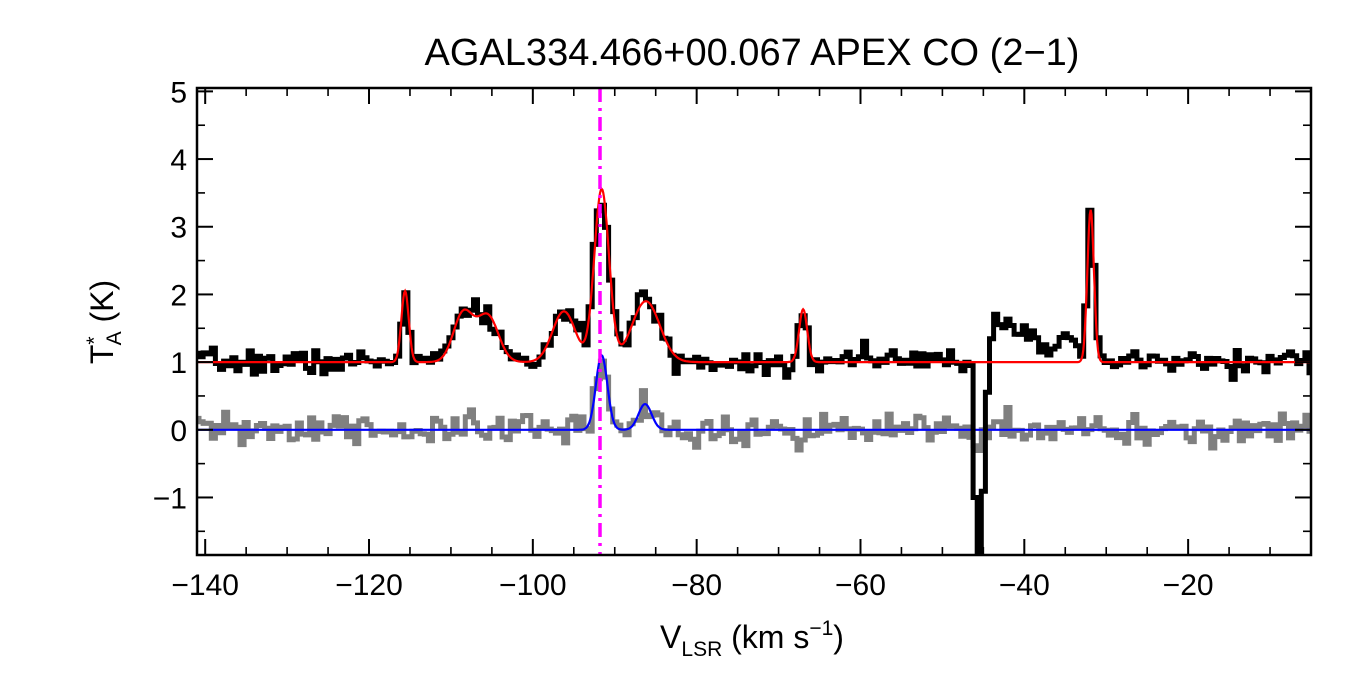  I want to click on y-axis-label: T*A (K), so click(104, 322).